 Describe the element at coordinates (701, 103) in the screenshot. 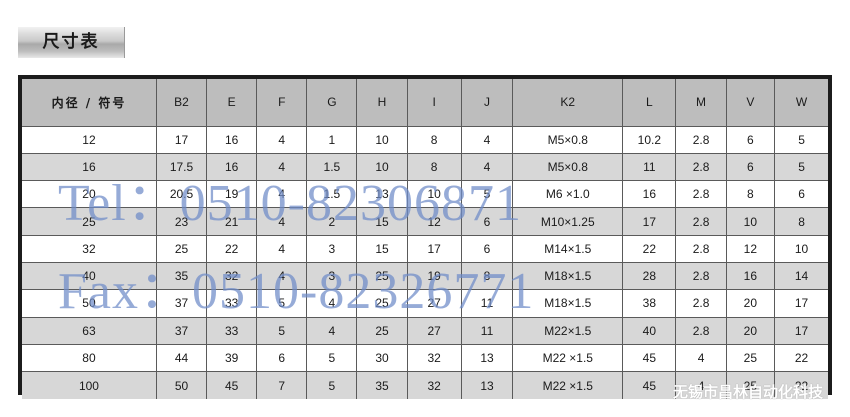

I see `column-header-m: M` at that location.